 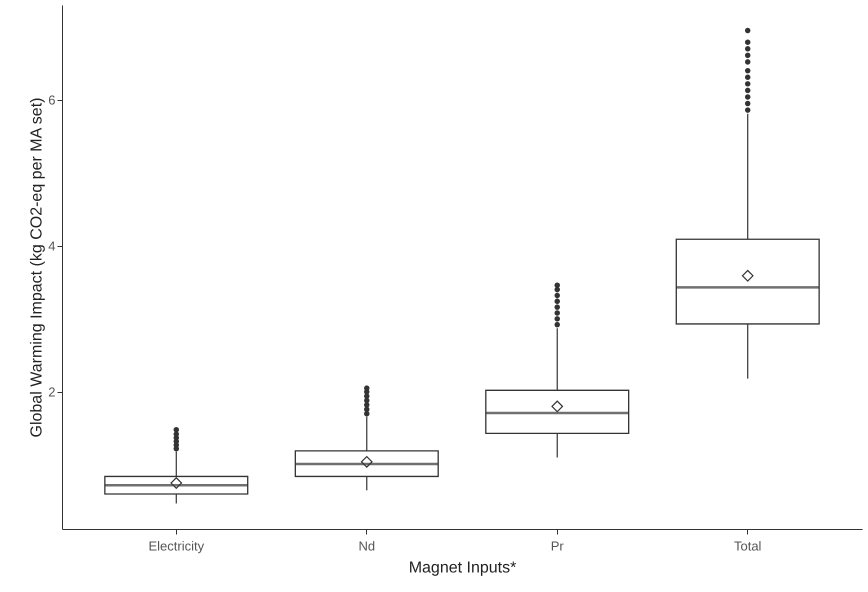 What do you see at coordinates (462, 568) in the screenshot?
I see `x-axis-title: Magnet Inputs*` at bounding box center [462, 568].